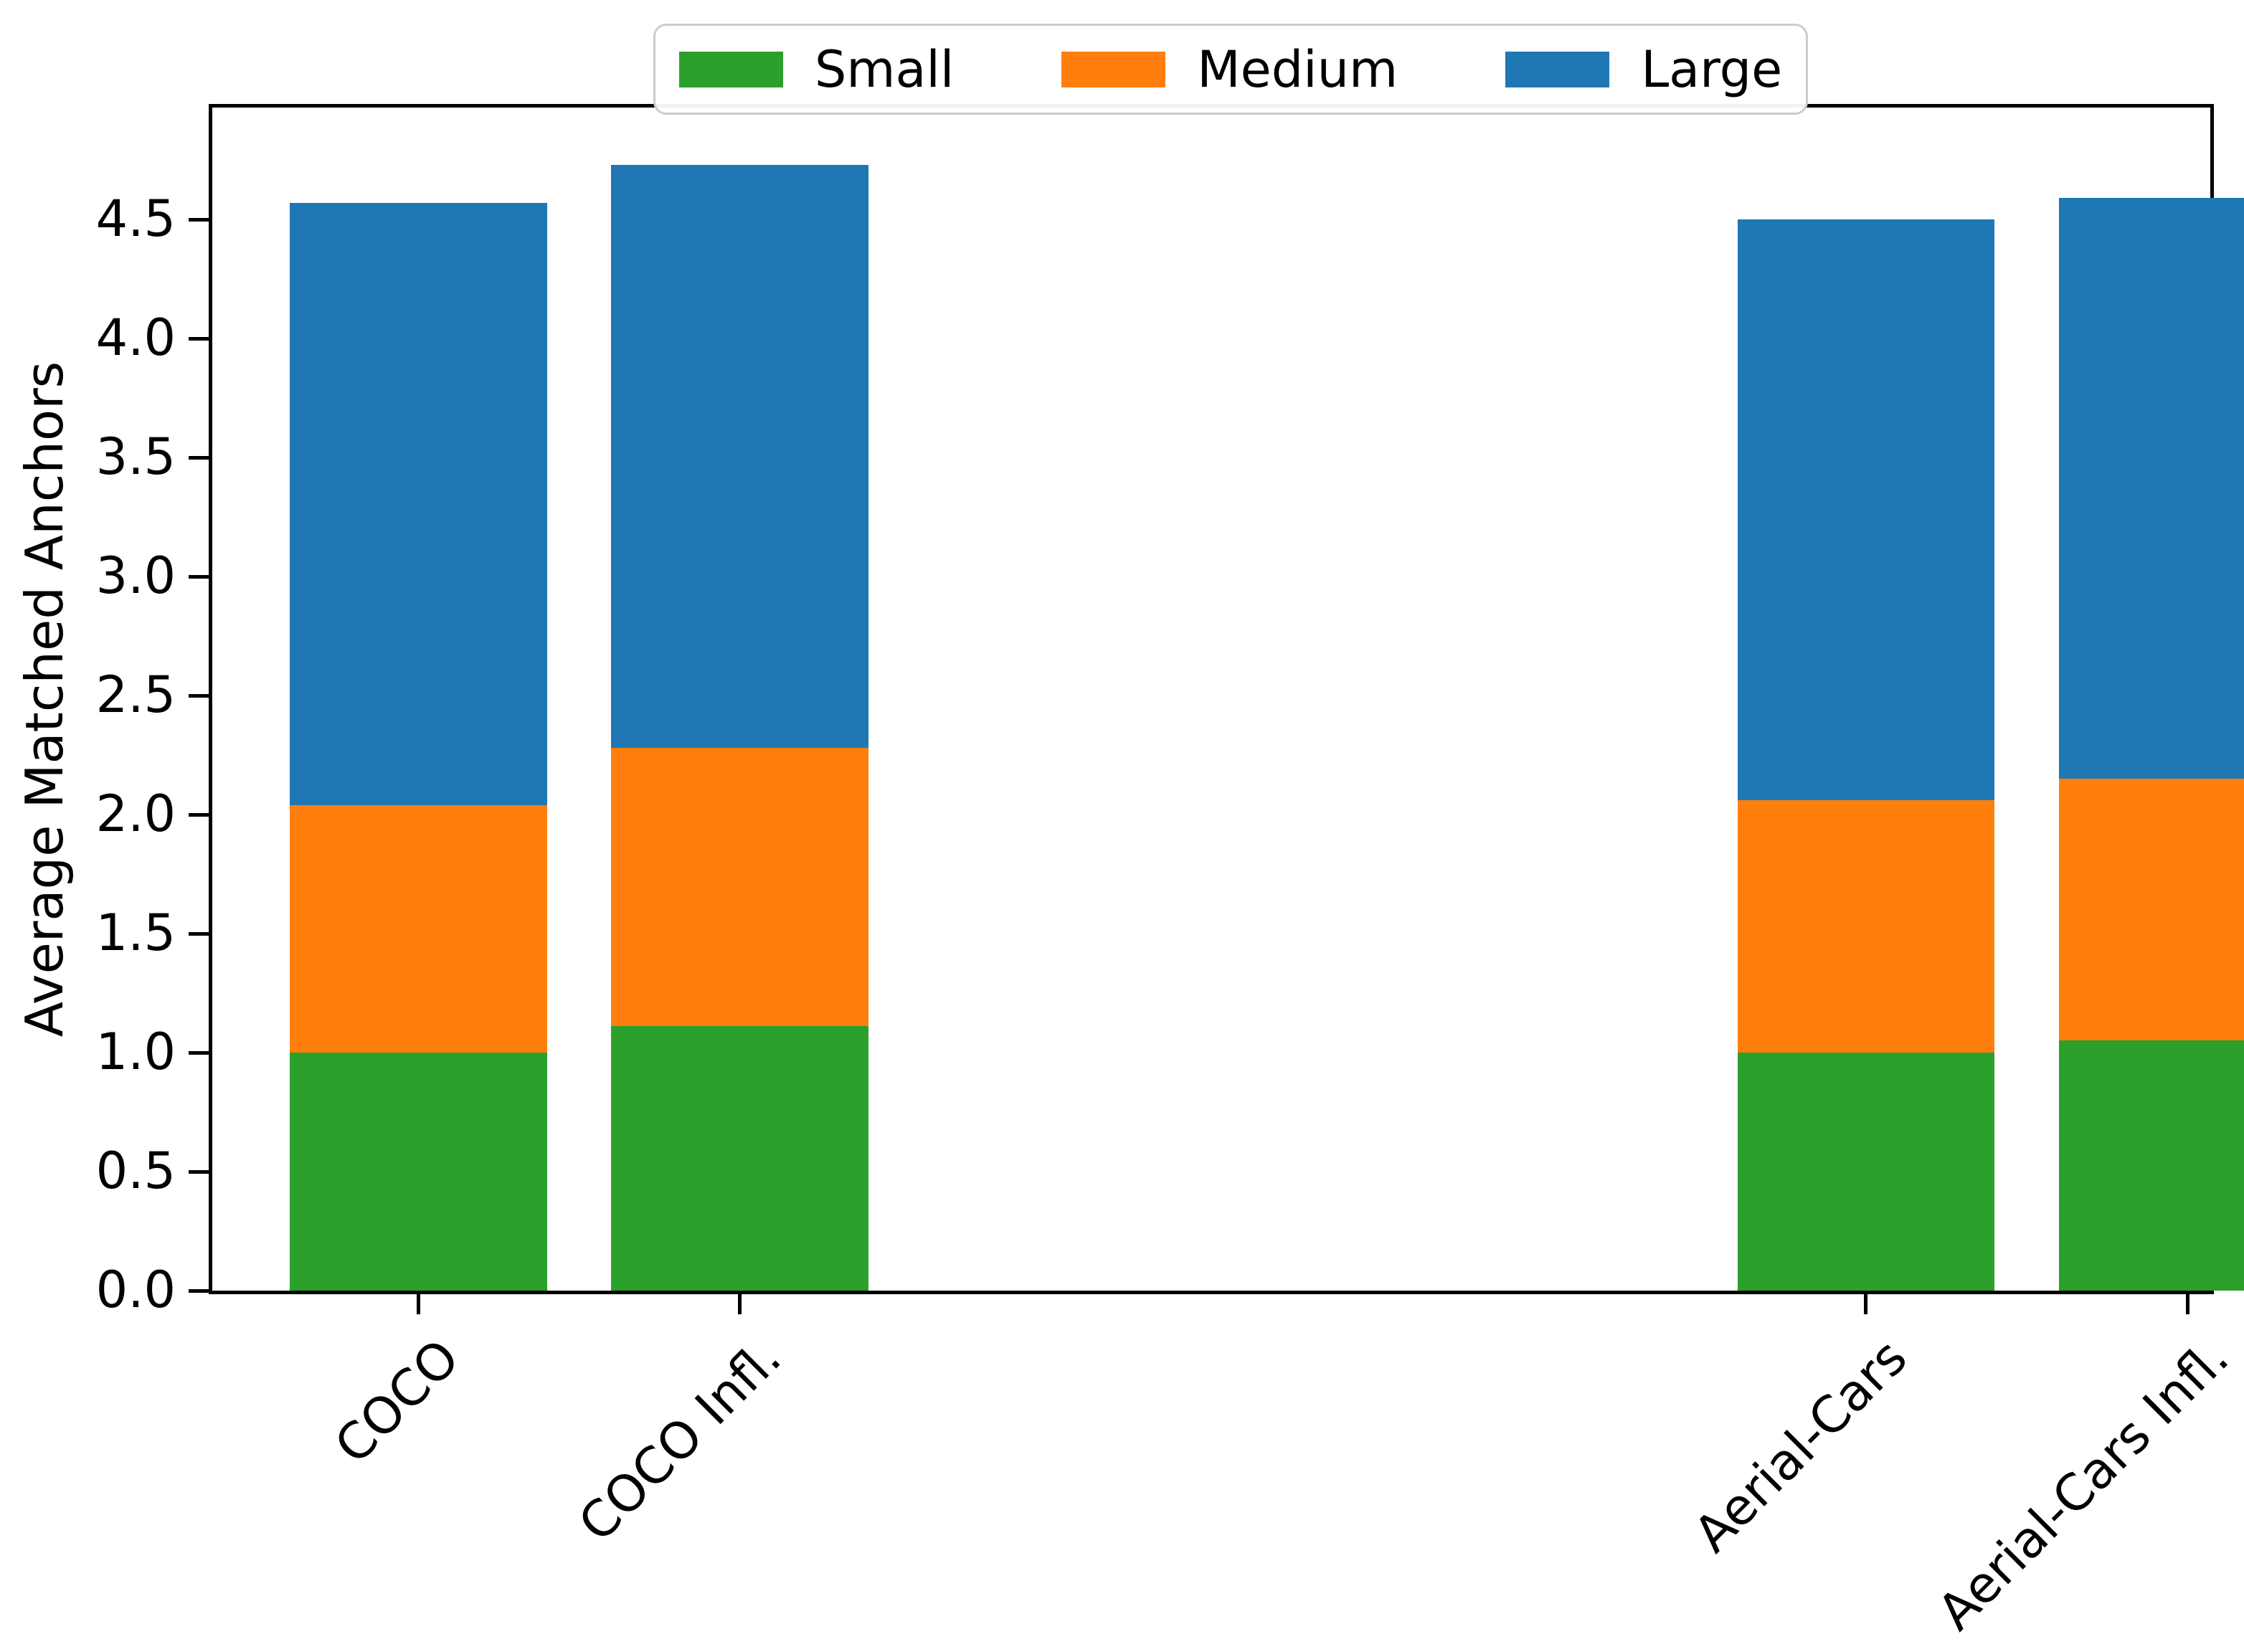 The height and width of the screenshot is (1652, 2244). I want to click on legend-item-large: Large, so click(1643, 69).